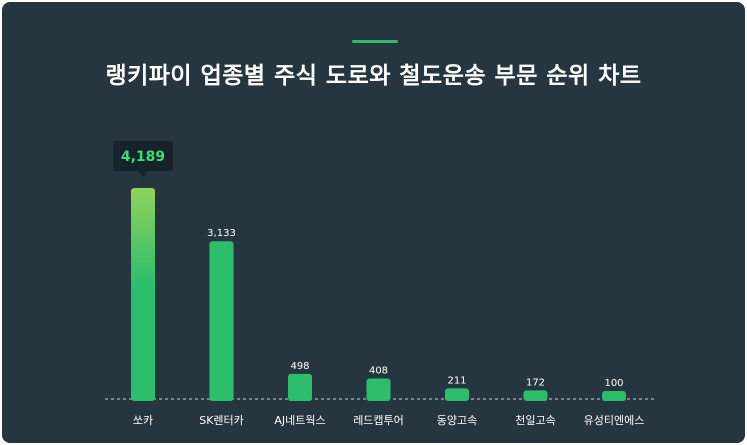 The height and width of the screenshot is (445, 747). I want to click on value-tooltip, so click(143, 156).